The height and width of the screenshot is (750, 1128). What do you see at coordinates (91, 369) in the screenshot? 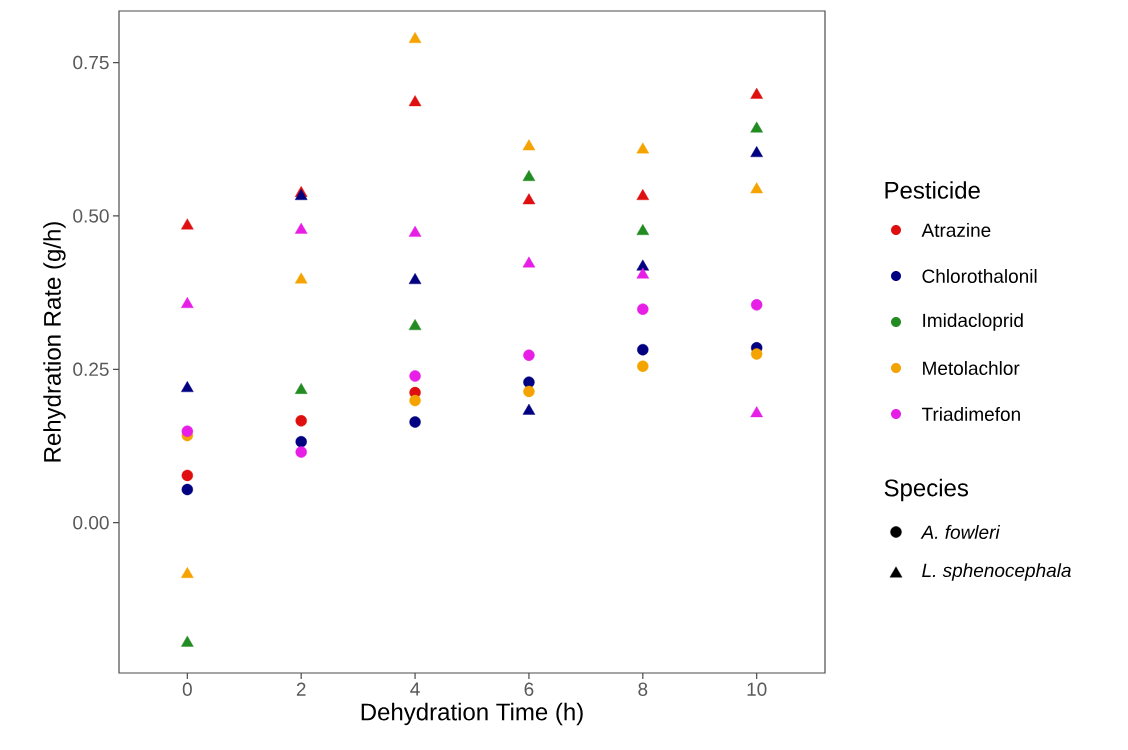
I see `y-tick-label: 0.25` at bounding box center [91, 369].